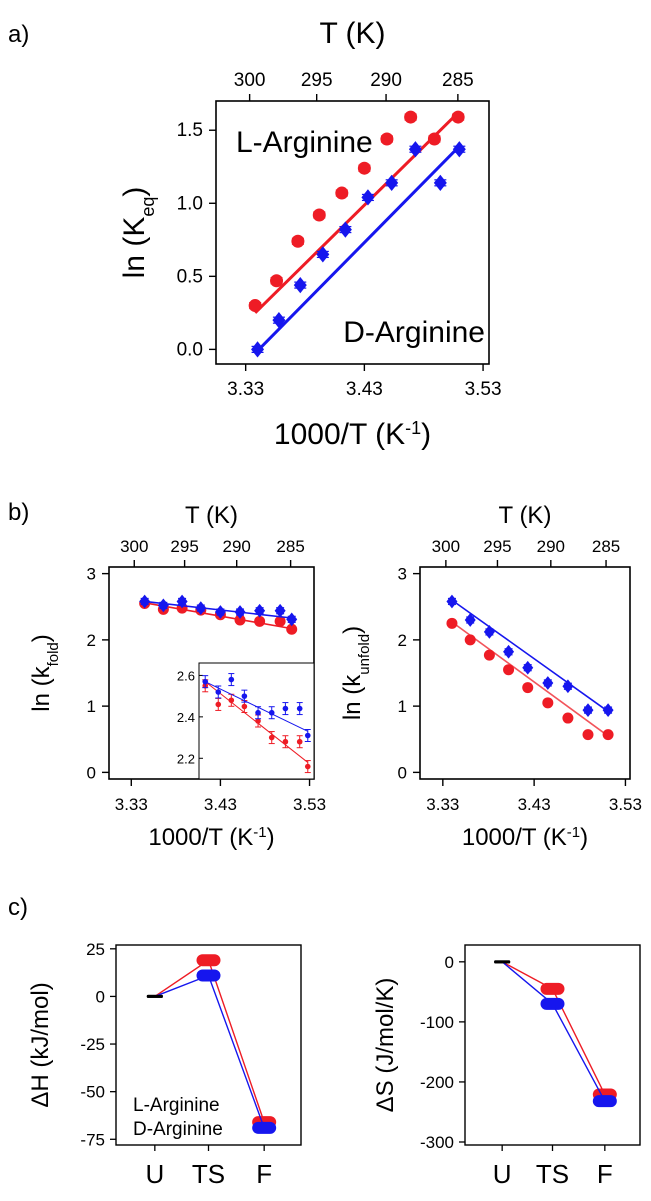  Describe the element at coordinates (190, 203) in the screenshot. I see `y-tick-label: 1.0` at that location.